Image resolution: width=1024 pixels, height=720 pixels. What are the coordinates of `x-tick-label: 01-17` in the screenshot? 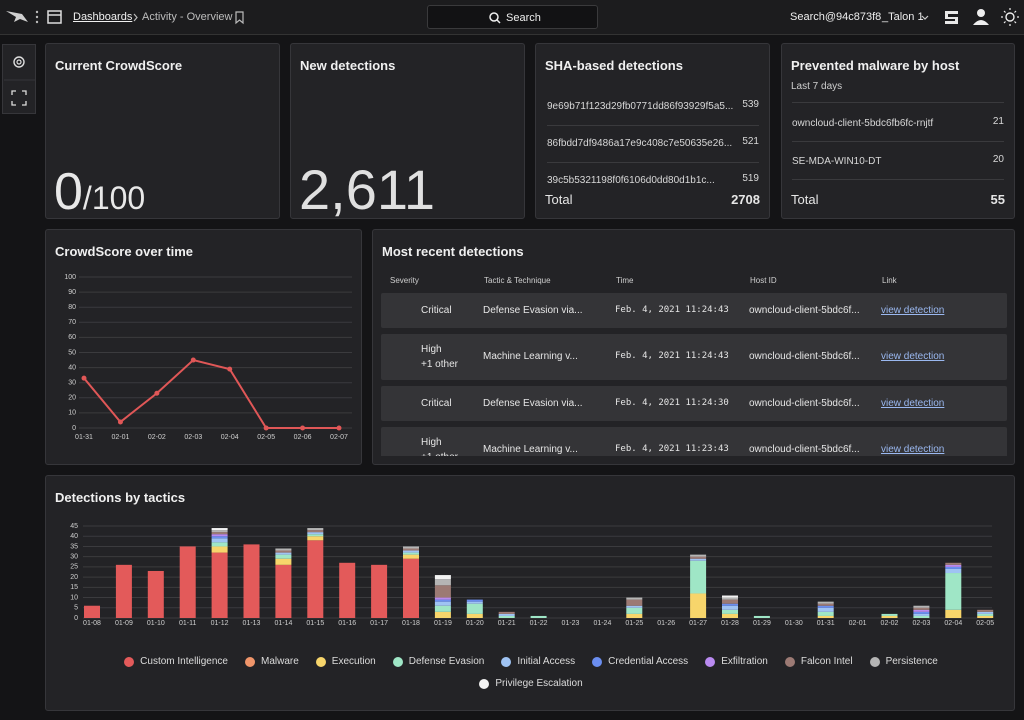 It's located at (379, 623).